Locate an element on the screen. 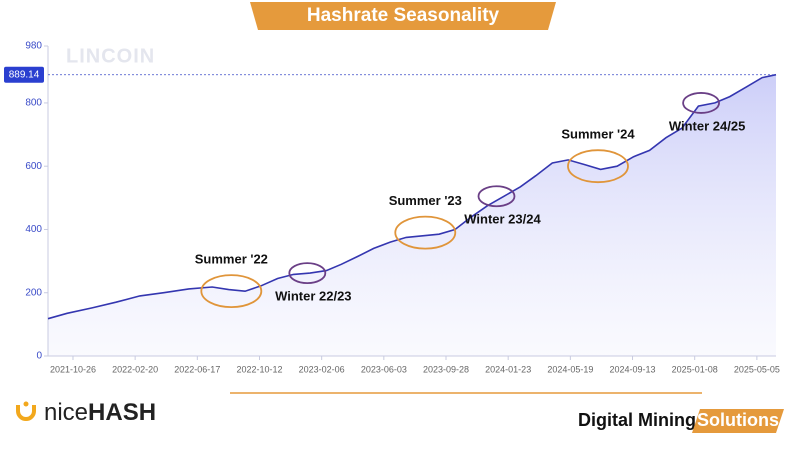 The image size is (800, 450). logo-text: niceHASH is located at coordinates (100, 412).